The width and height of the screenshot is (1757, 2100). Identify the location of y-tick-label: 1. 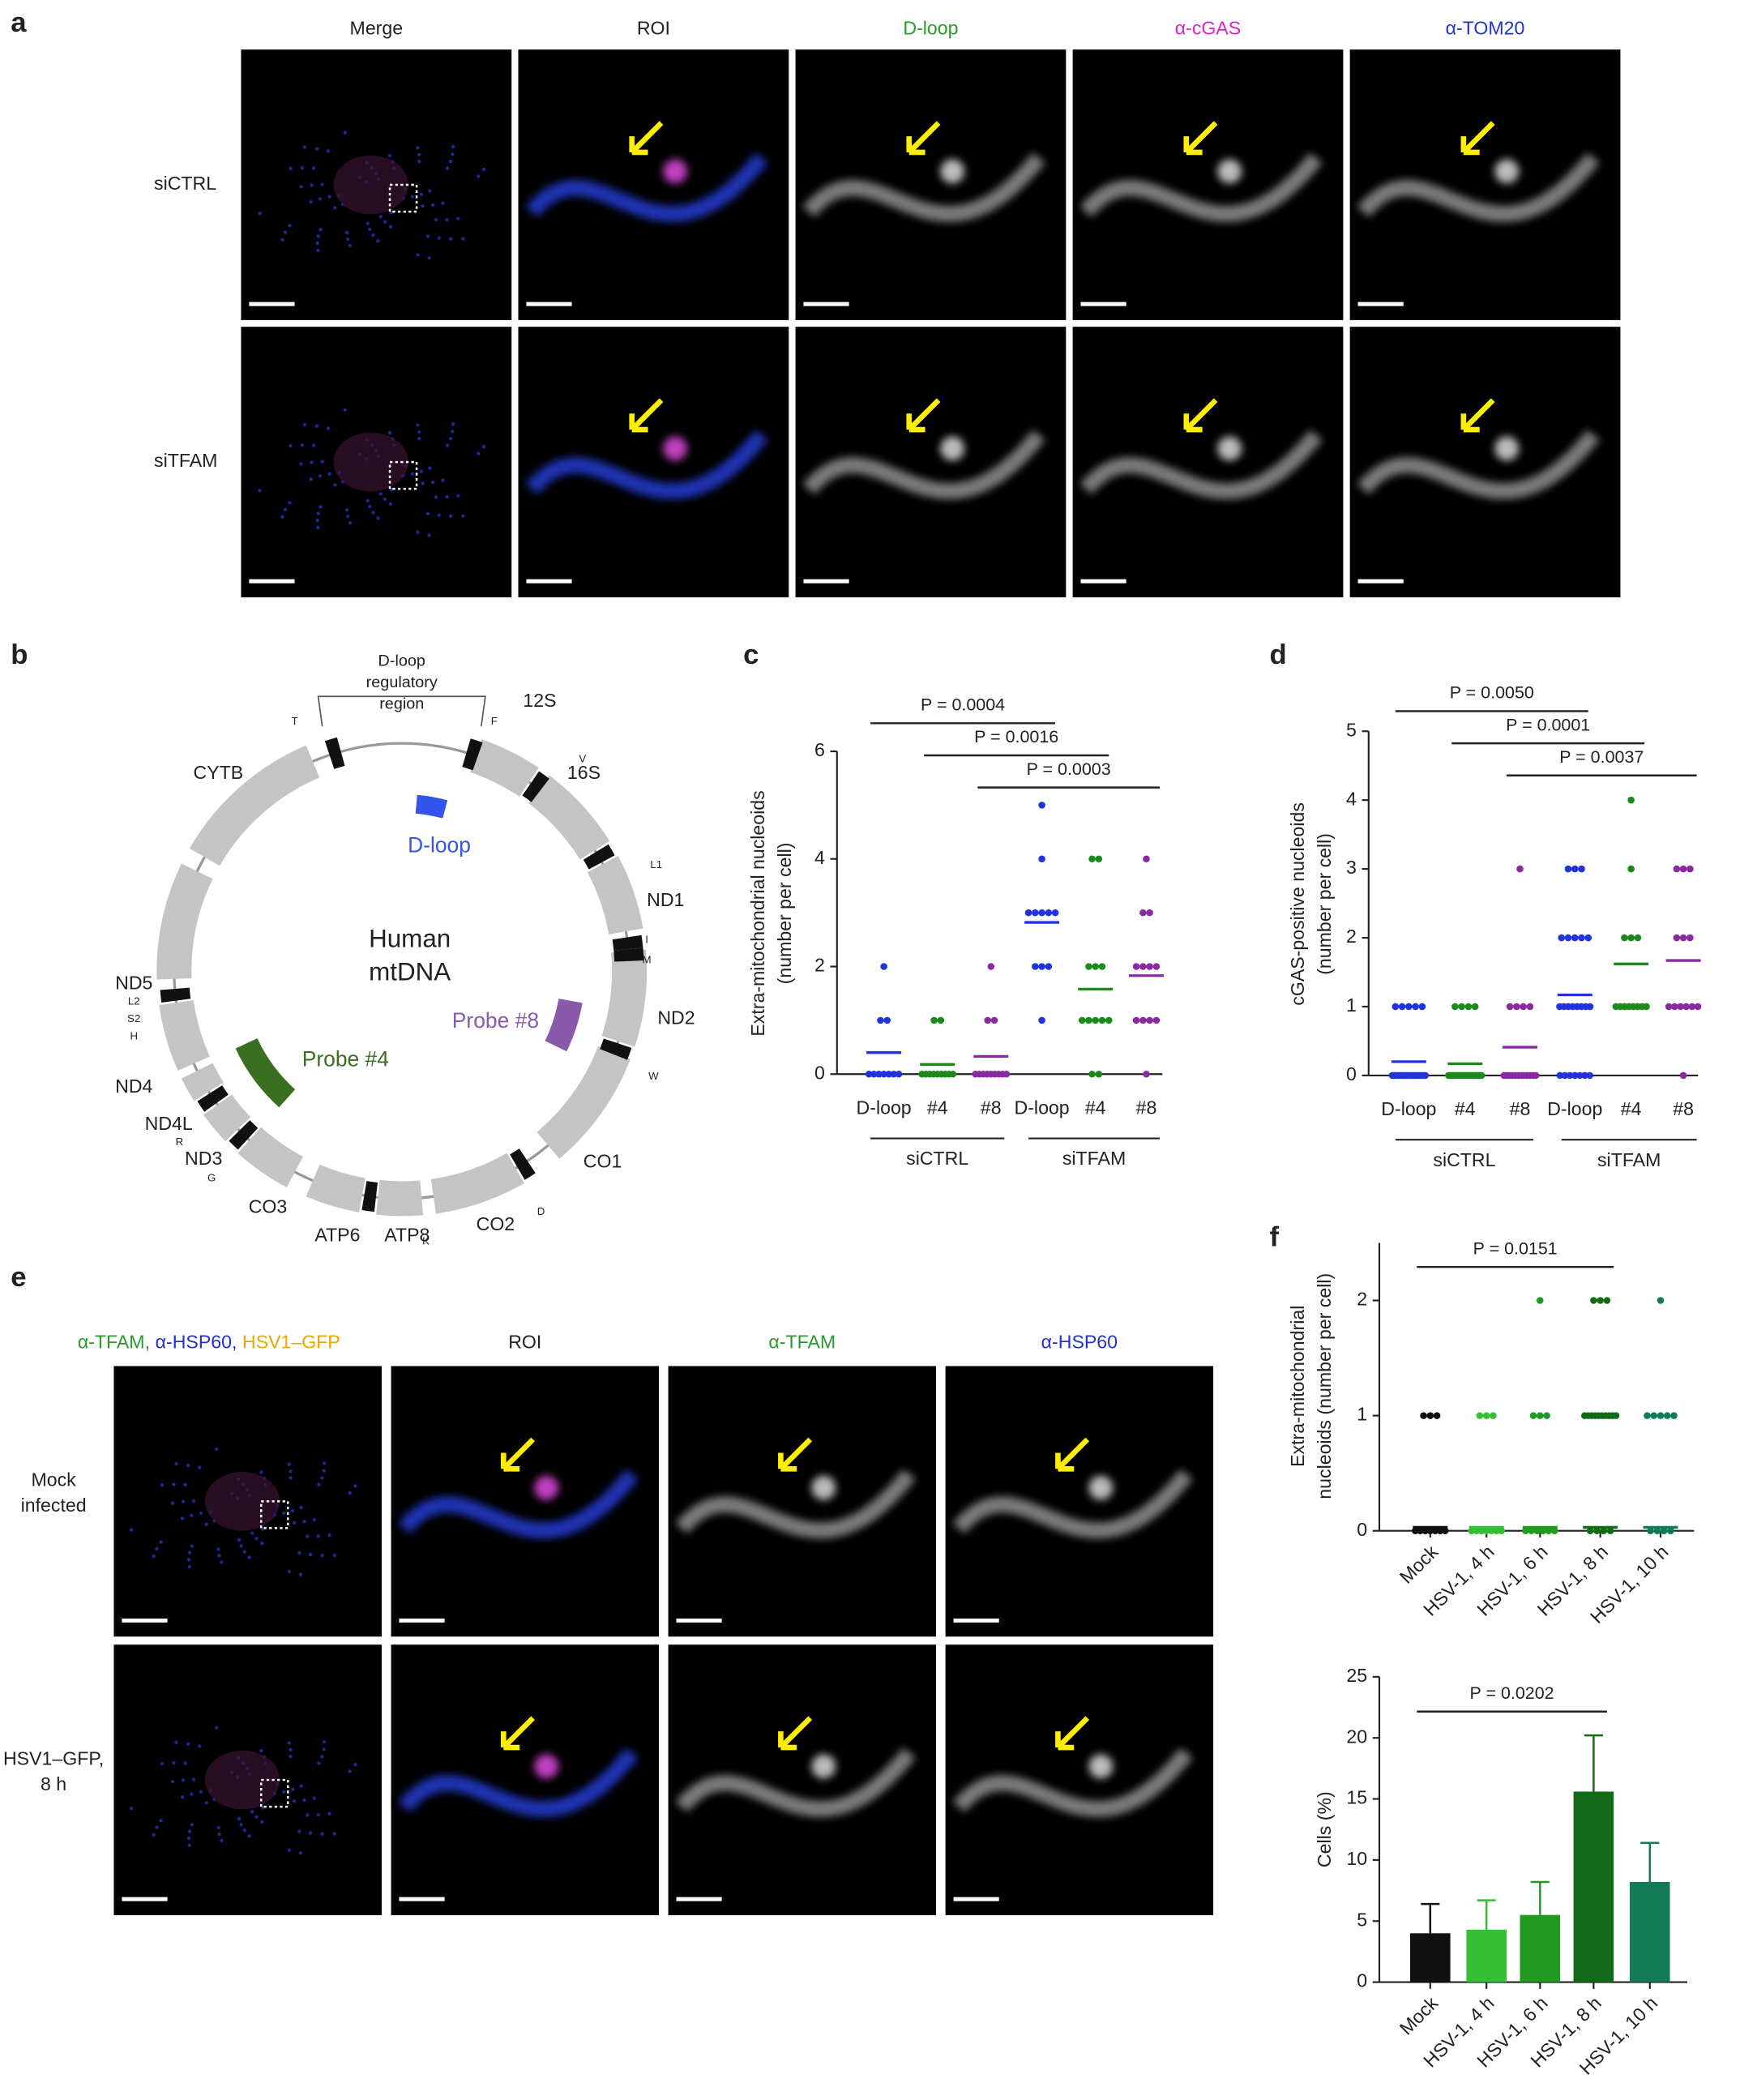
(1362, 1414).